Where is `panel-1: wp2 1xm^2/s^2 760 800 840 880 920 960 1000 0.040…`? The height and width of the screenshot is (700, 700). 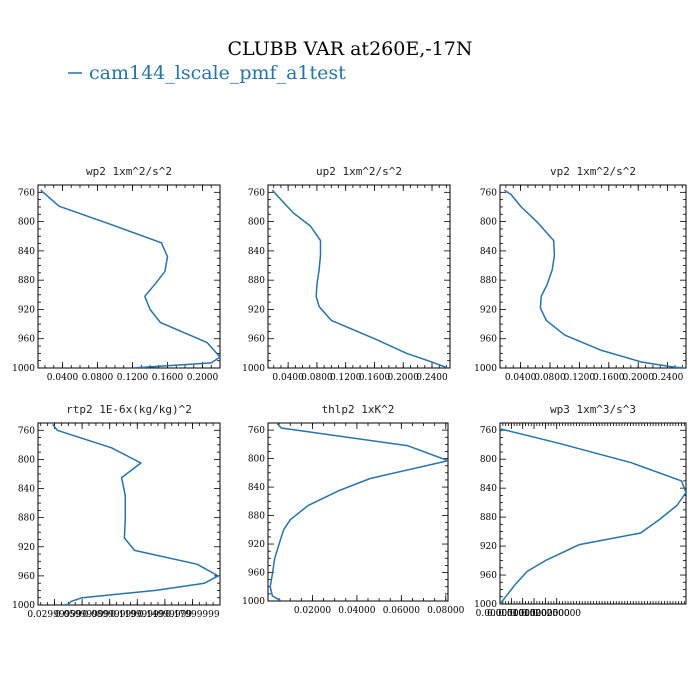 panel-1: wp2 1xm^2/s^2 760 800 840 880 920 960 1000 0.040… is located at coordinates (116, 274).